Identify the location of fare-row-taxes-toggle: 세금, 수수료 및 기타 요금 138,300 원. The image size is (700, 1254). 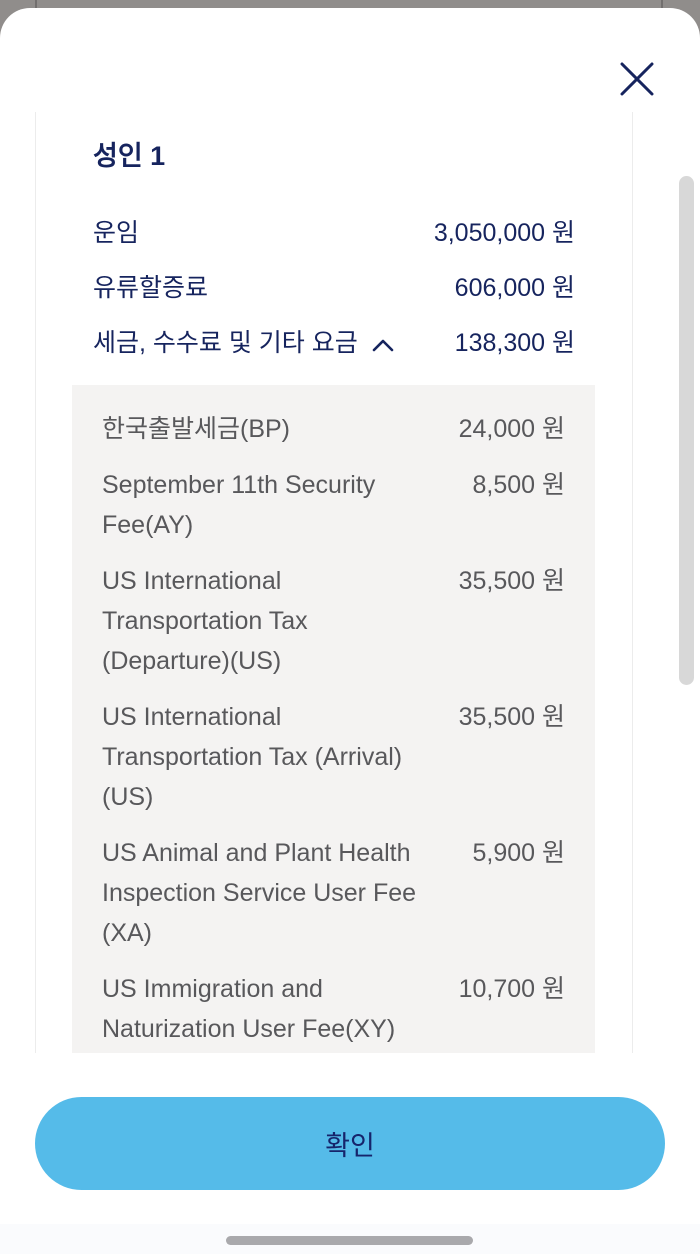
(334, 343).